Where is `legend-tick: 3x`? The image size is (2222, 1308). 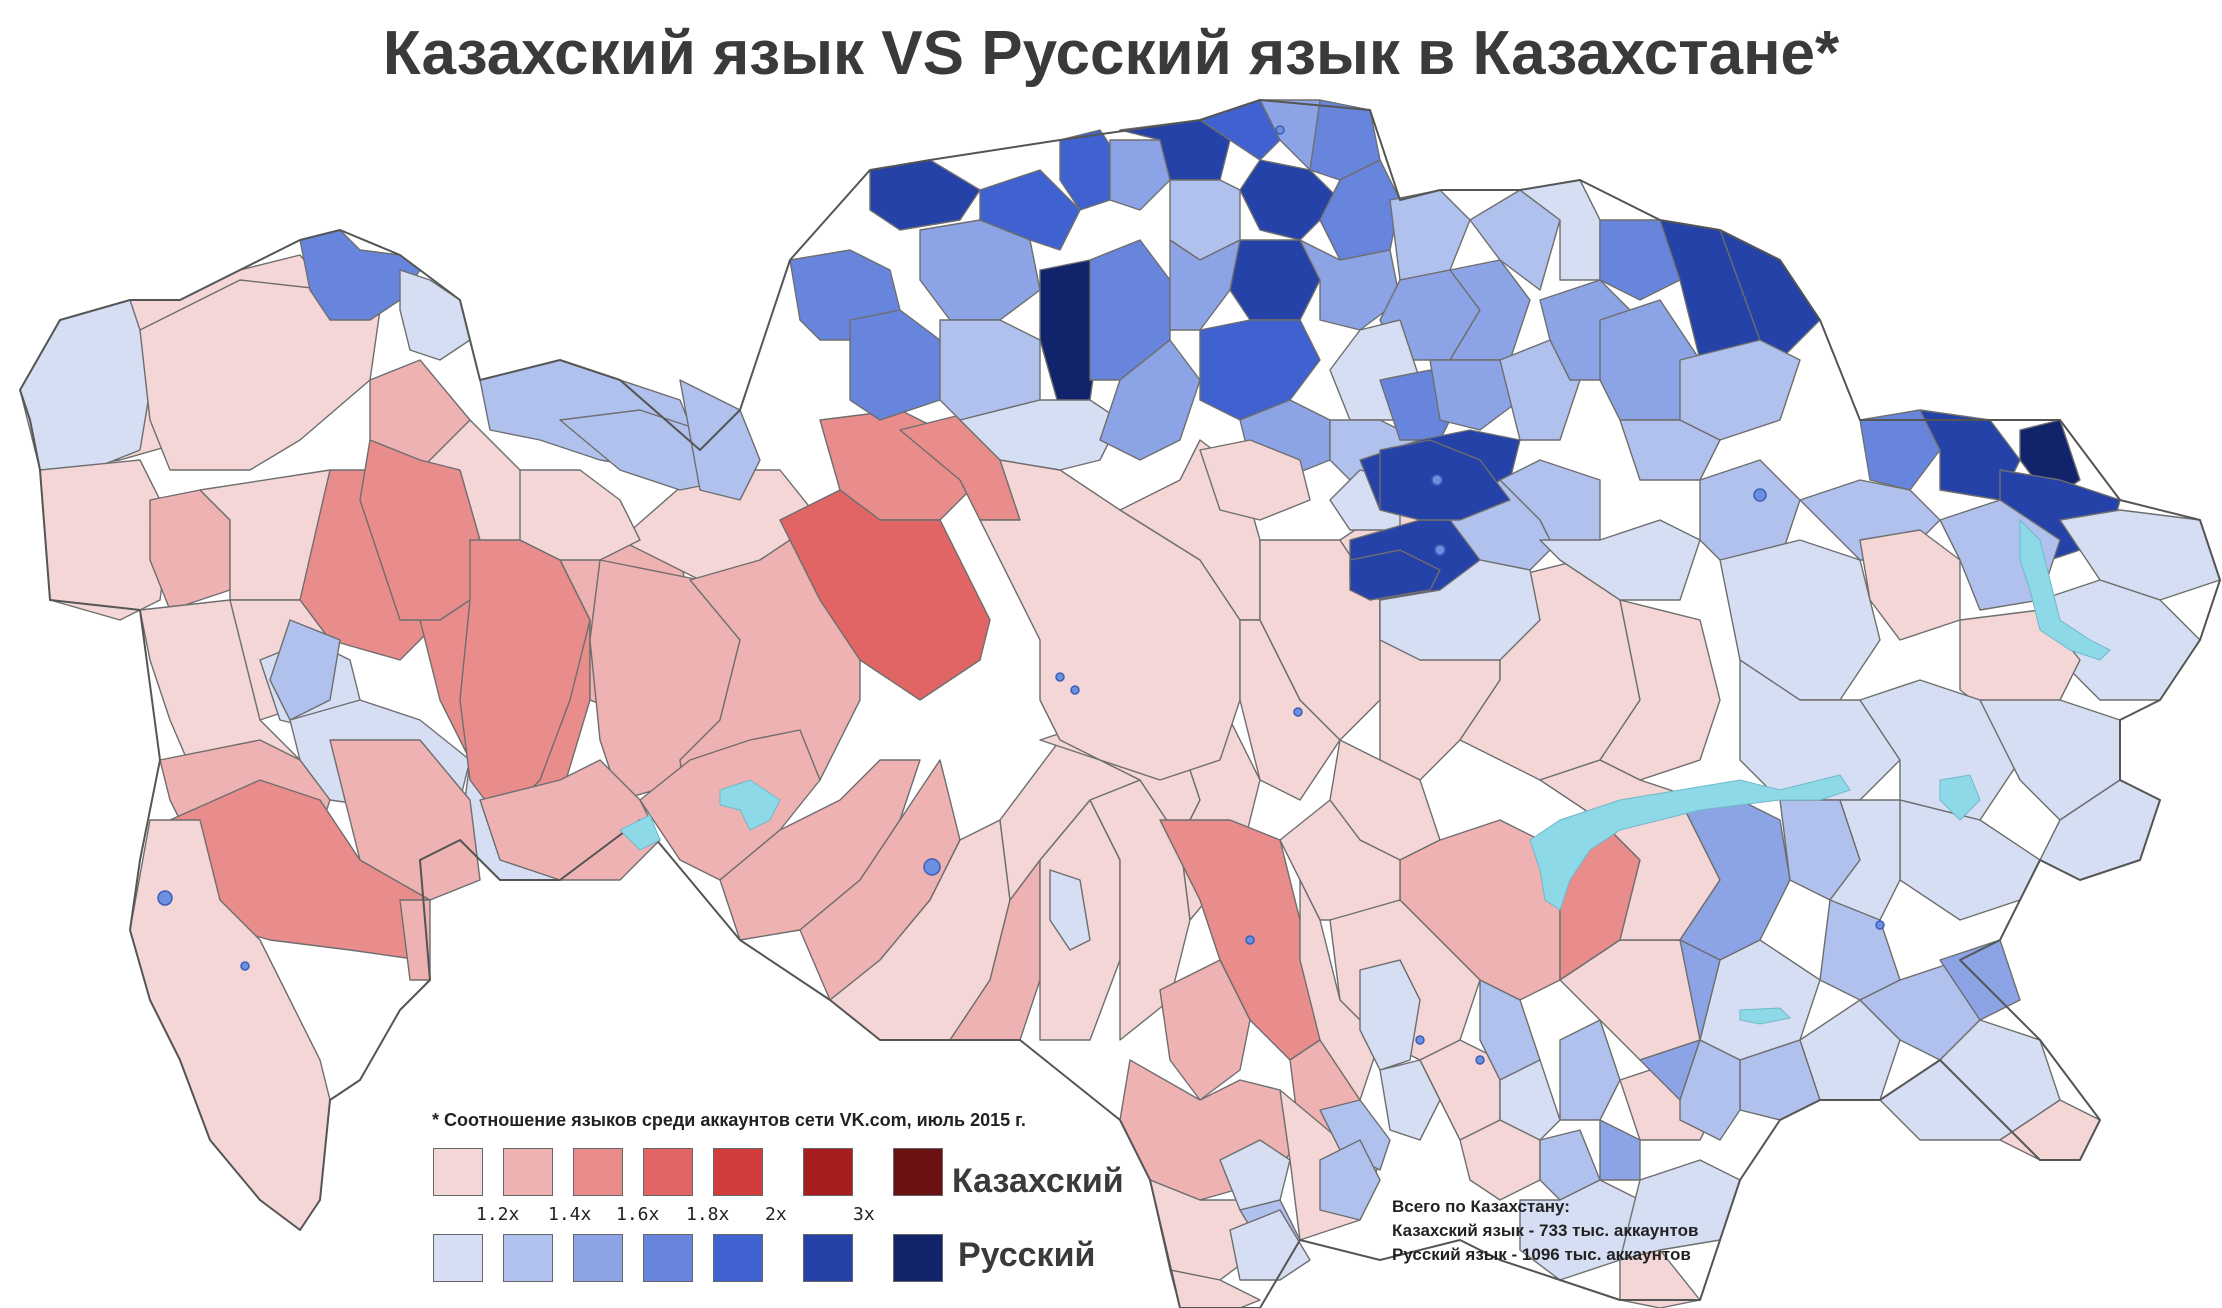 legend-tick: 3x is located at coordinates (864, 1214).